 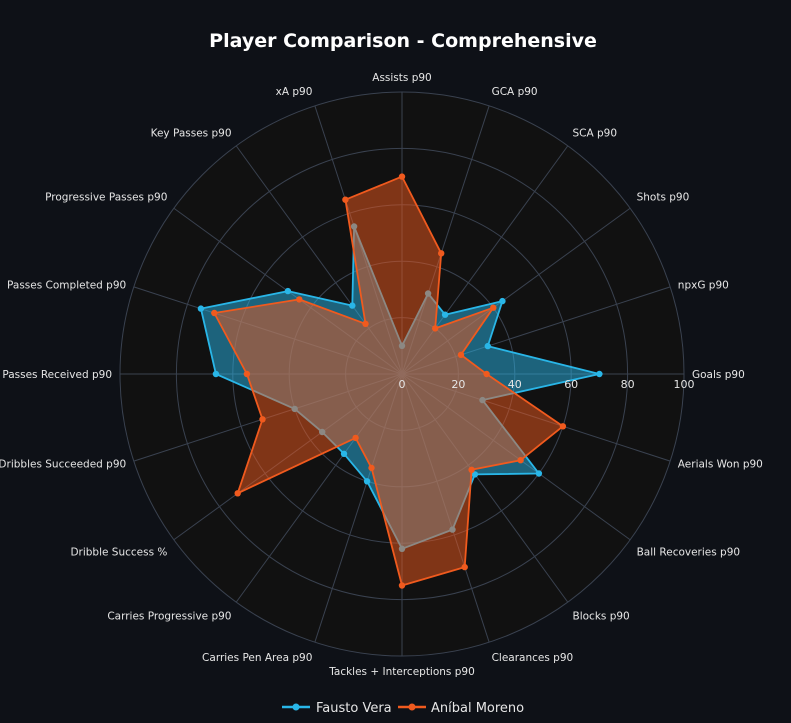 I want to click on axis-label: Clearances p90, so click(x=533, y=658).